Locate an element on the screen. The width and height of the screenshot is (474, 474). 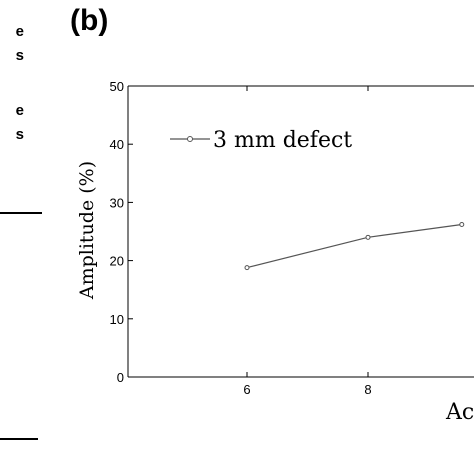
series-line is located at coordinates (354, 246).